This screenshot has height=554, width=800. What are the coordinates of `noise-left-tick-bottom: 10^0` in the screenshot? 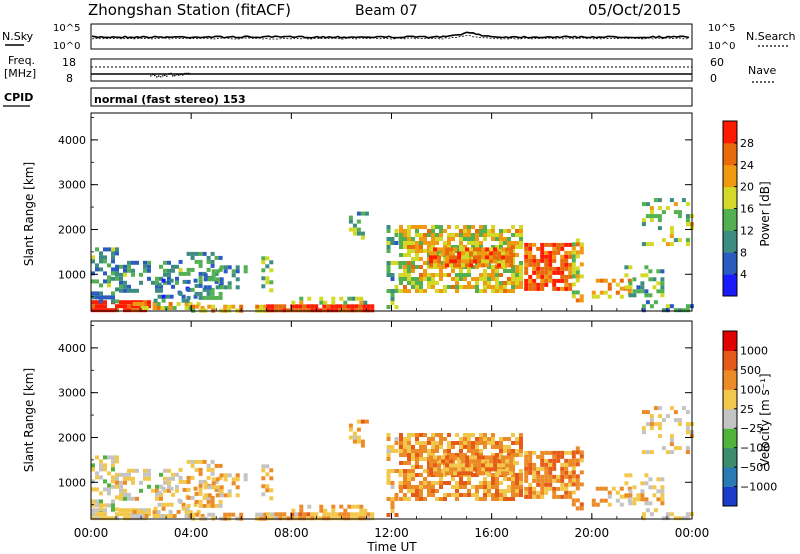 It's located at (66, 46).